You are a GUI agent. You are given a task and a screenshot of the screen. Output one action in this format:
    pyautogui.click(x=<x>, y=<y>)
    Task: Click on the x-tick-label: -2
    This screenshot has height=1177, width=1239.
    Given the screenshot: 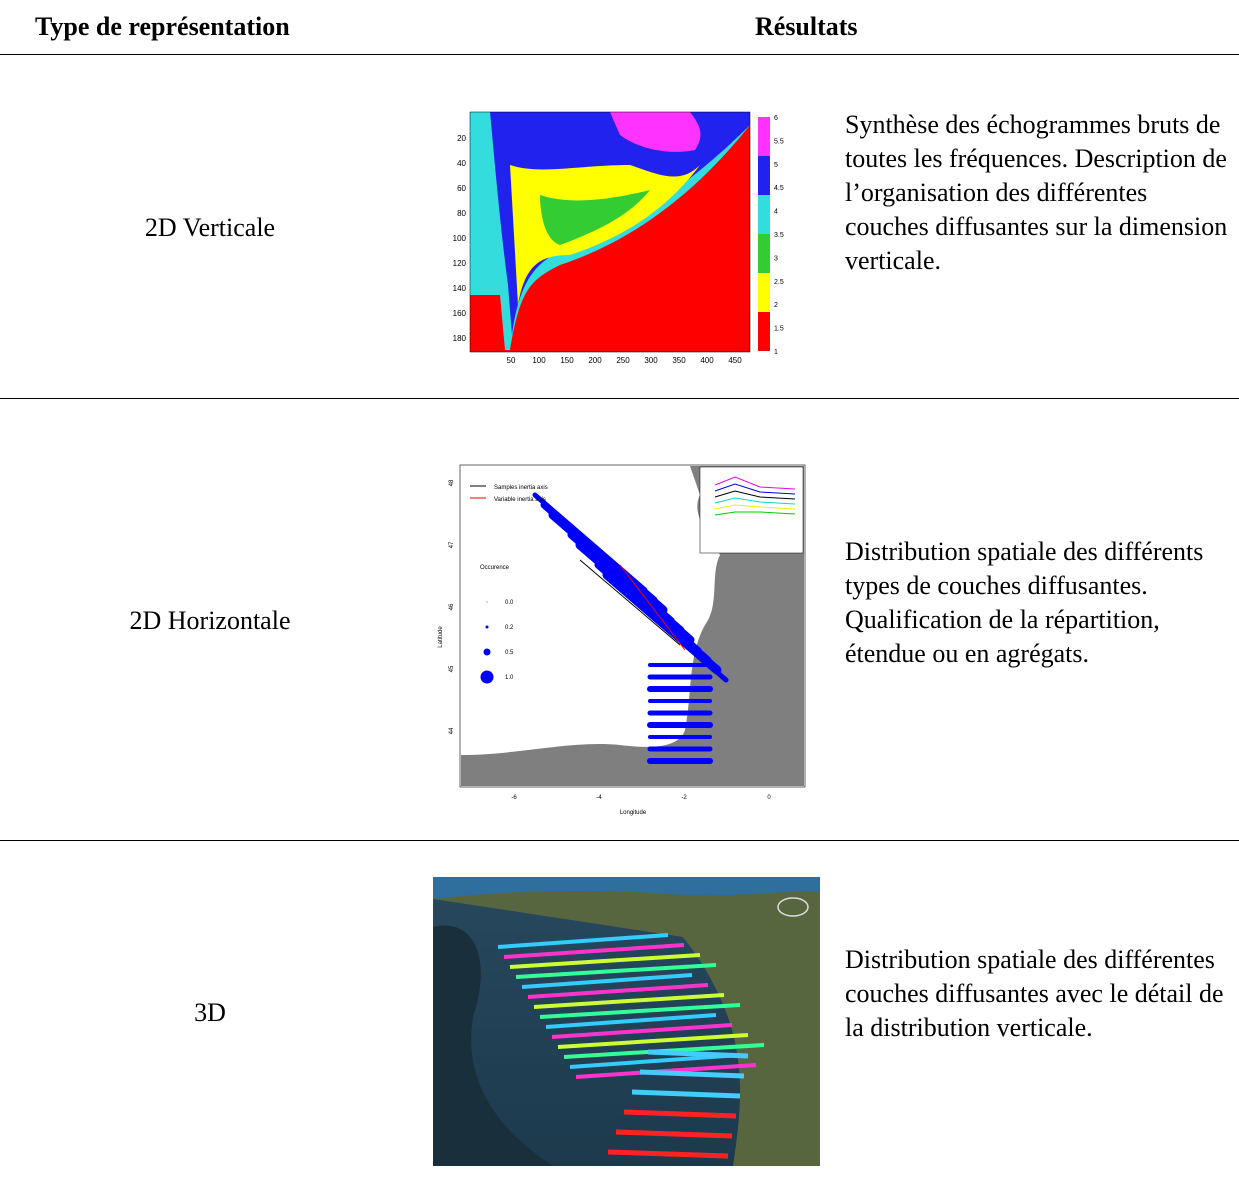 What is the action you would take?
    pyautogui.click(x=684, y=798)
    